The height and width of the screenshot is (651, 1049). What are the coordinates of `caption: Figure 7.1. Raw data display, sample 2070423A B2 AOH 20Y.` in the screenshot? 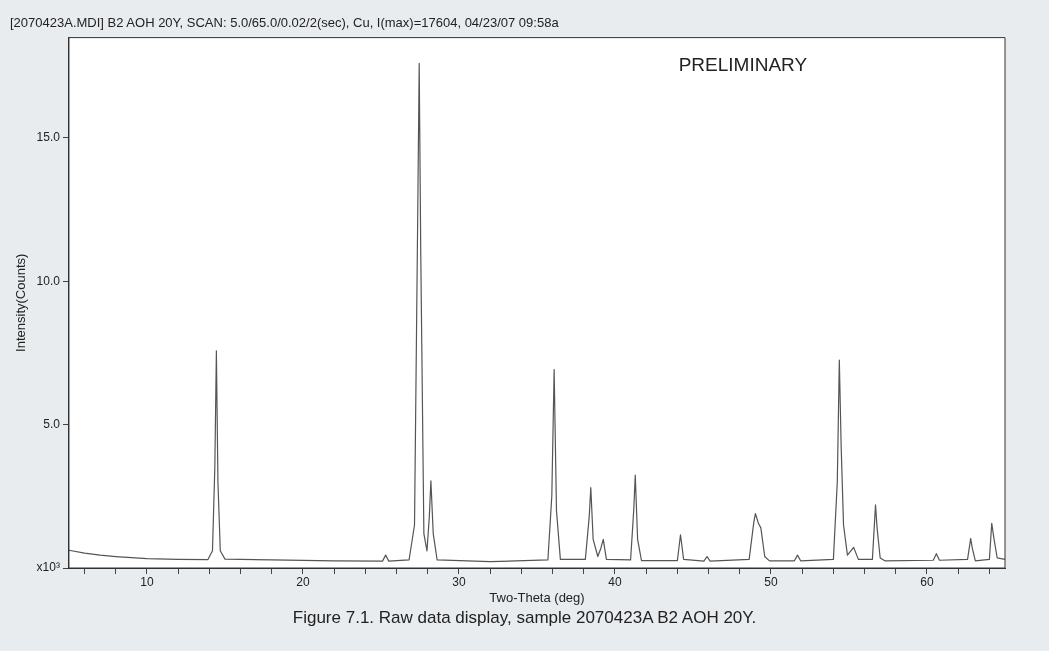 It's located at (524, 618).